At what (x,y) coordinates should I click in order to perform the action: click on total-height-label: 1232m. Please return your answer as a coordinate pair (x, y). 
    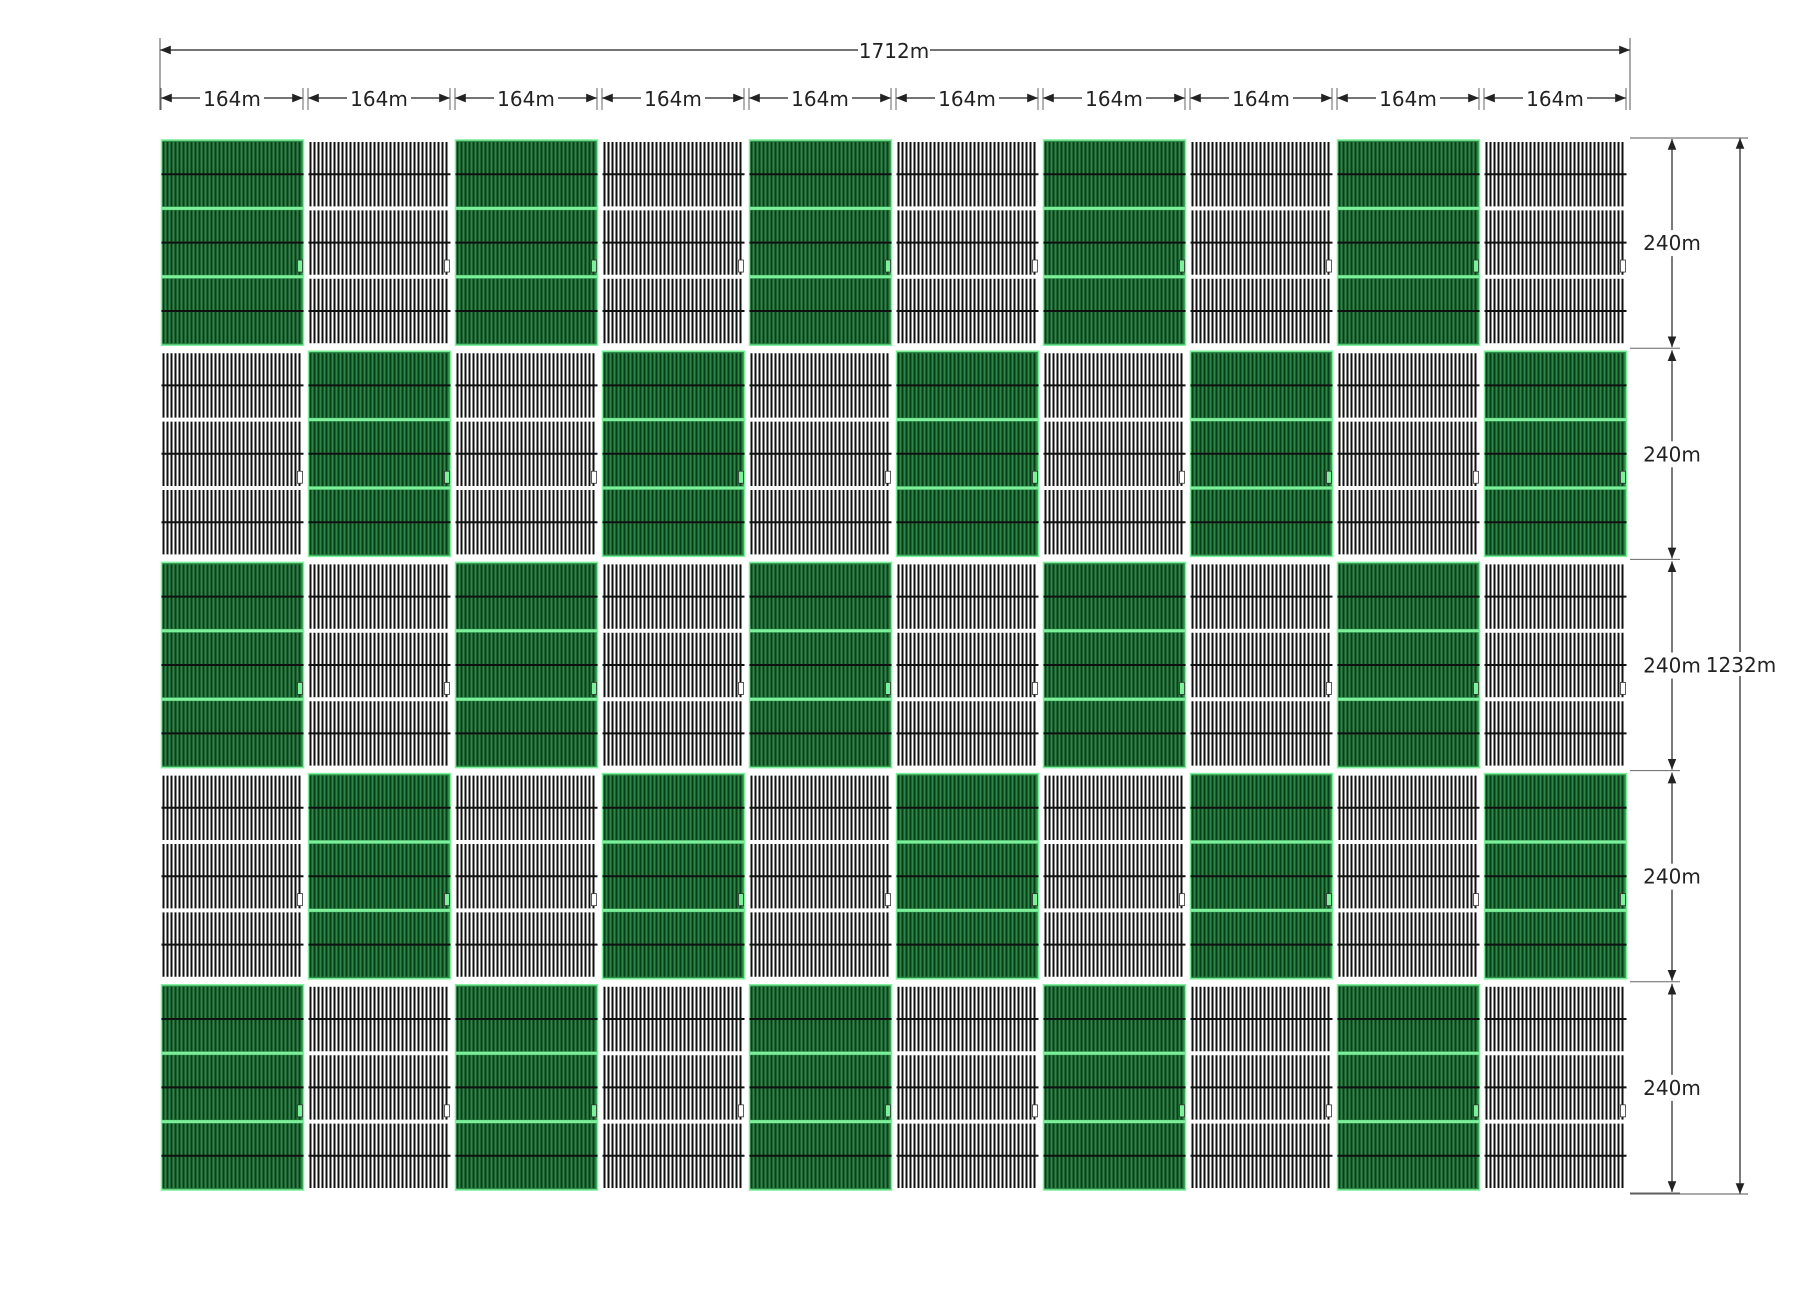
    Looking at the image, I should click on (1741, 665).